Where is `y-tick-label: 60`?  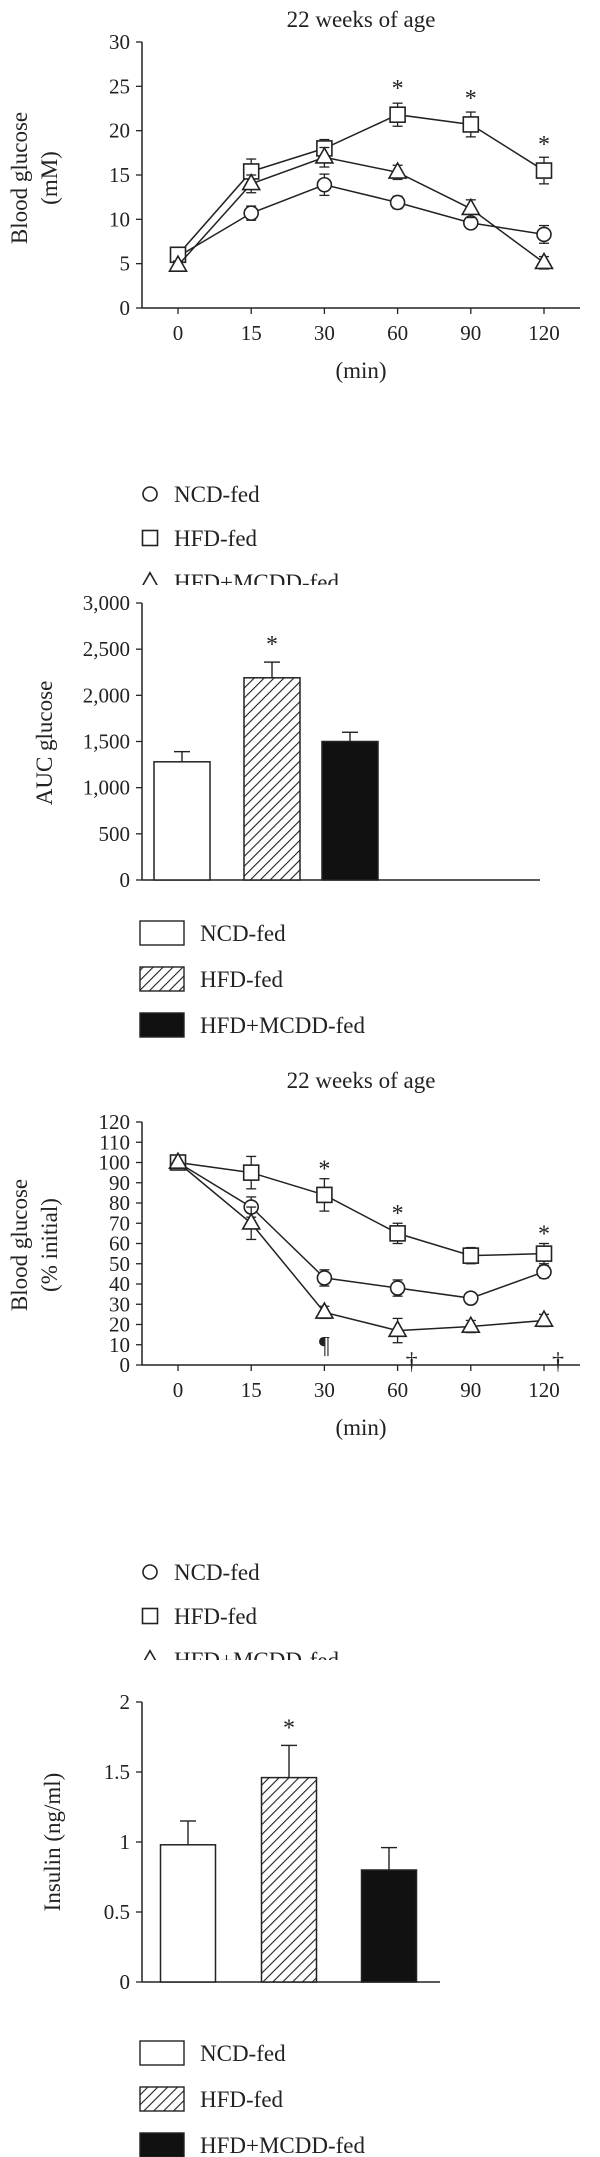 y-tick-label: 60 is located at coordinates (119, 1244).